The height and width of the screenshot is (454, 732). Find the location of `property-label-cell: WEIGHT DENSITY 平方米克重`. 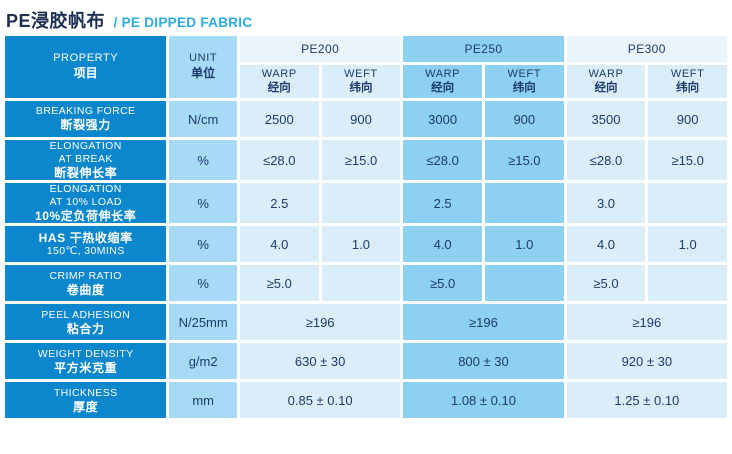

property-label-cell: WEIGHT DENSITY 平方米克重 is located at coordinates (86, 361).